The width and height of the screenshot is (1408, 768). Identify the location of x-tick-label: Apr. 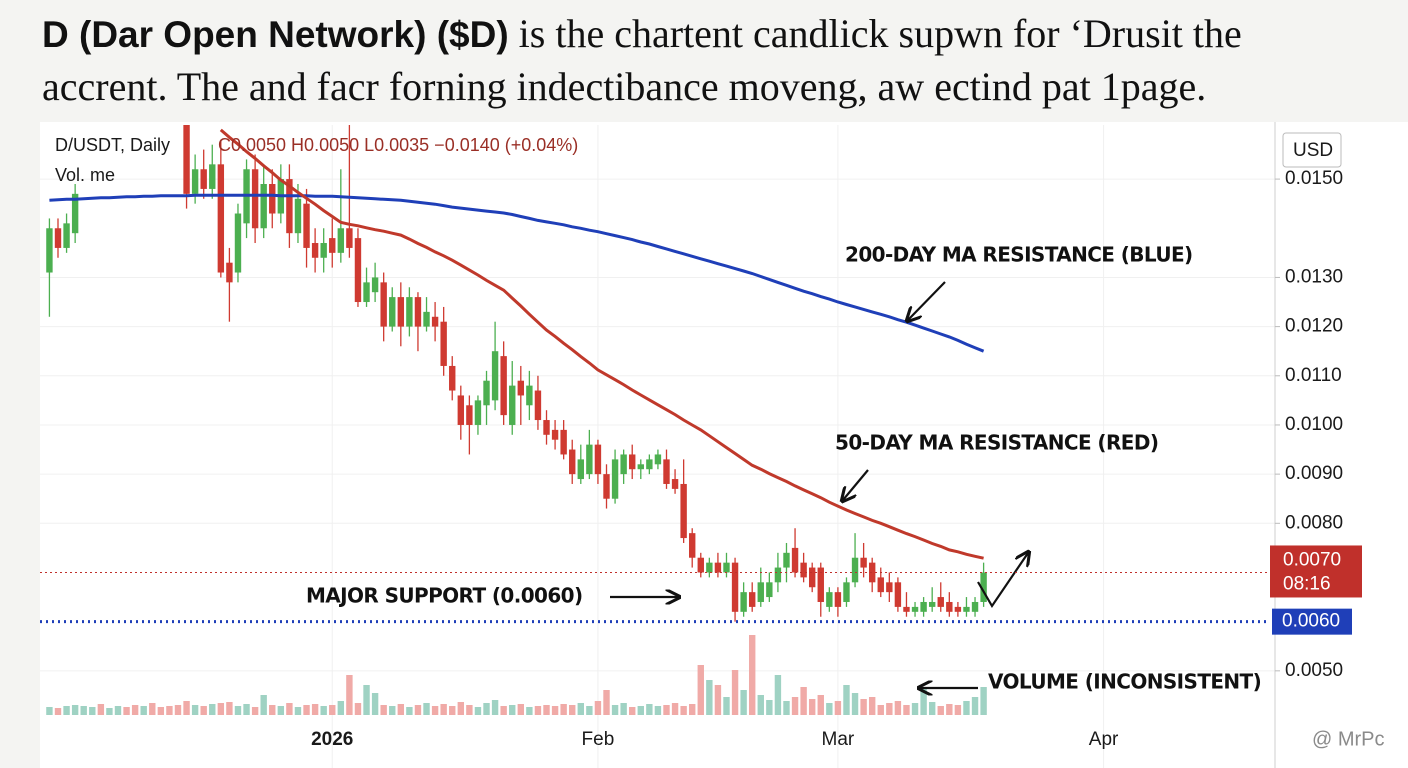
(1104, 739).